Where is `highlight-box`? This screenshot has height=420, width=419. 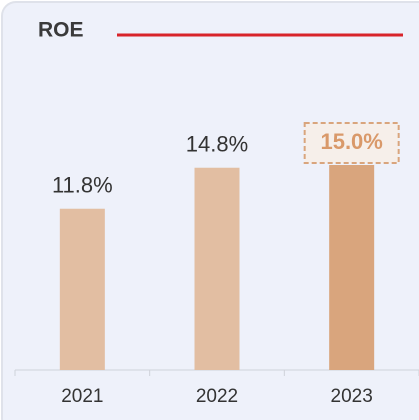
highlight-box is located at coordinates (351, 143).